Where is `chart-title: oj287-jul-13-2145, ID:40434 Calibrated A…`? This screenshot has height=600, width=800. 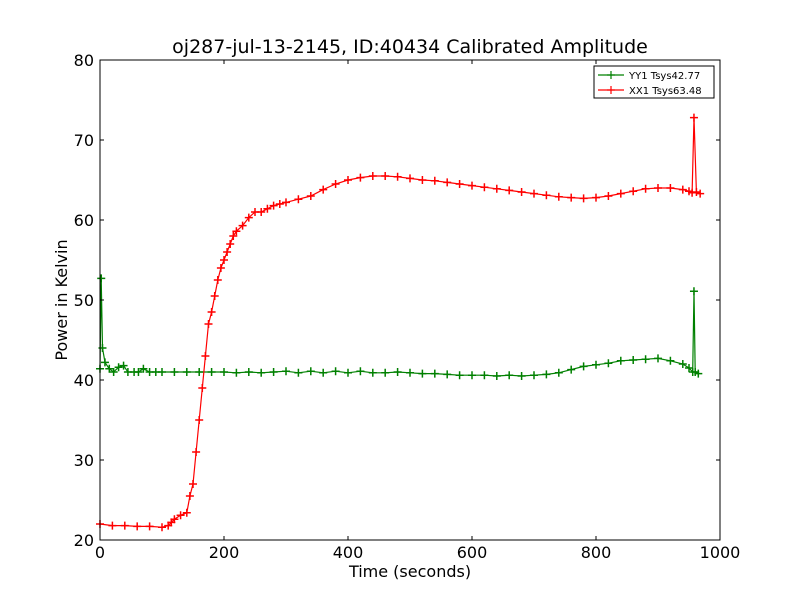 chart-title: oj287-jul-13-2145, ID:40434 Calibrated A… is located at coordinates (410, 47).